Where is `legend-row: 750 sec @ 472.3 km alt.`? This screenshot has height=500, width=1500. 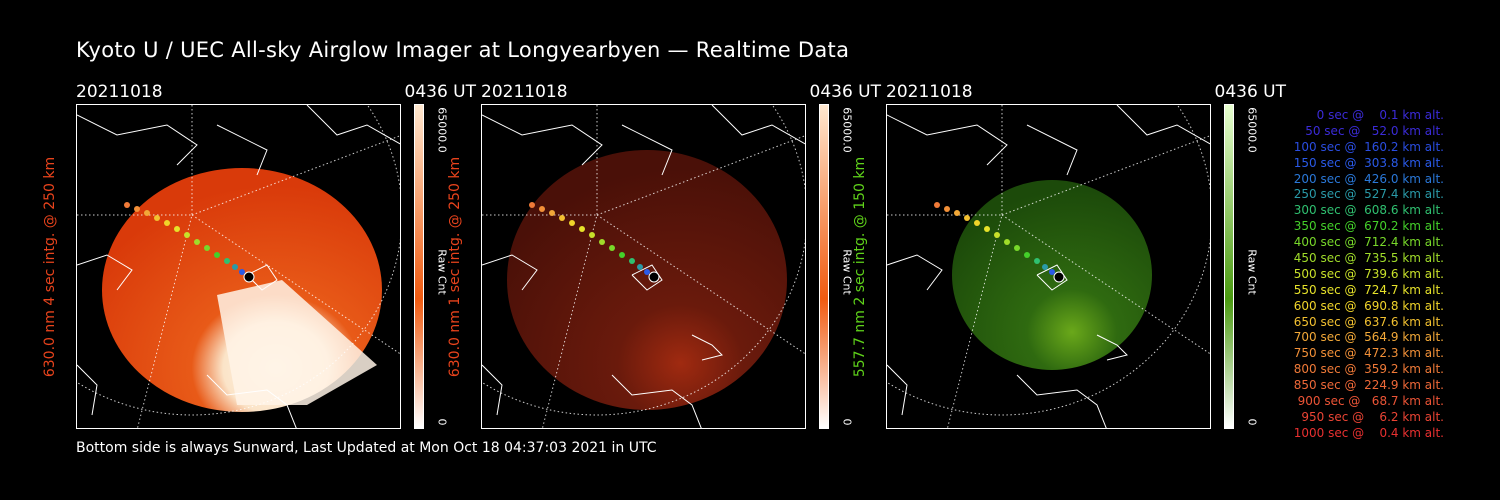
legend-row: 750 sec @ 472.3 km alt. is located at coordinates (1366, 353).